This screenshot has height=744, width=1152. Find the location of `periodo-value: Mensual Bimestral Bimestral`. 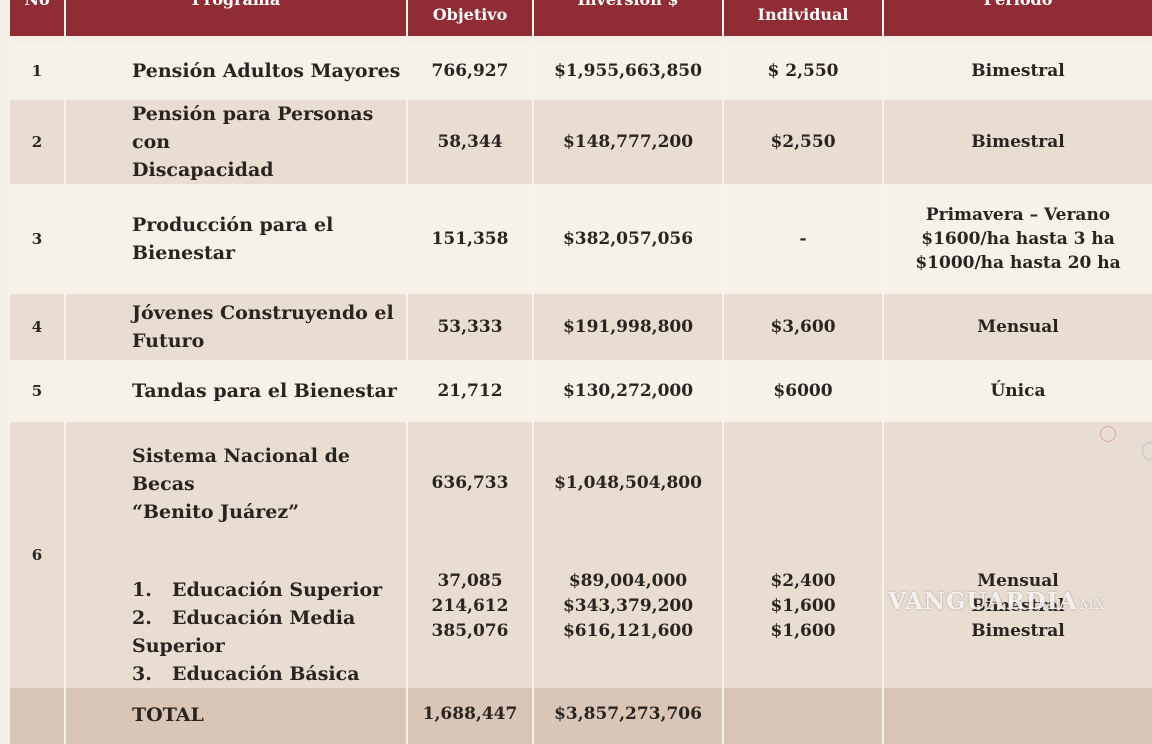

periodo-value: Mensual Bimestral Bimestral is located at coordinates (1017, 555).